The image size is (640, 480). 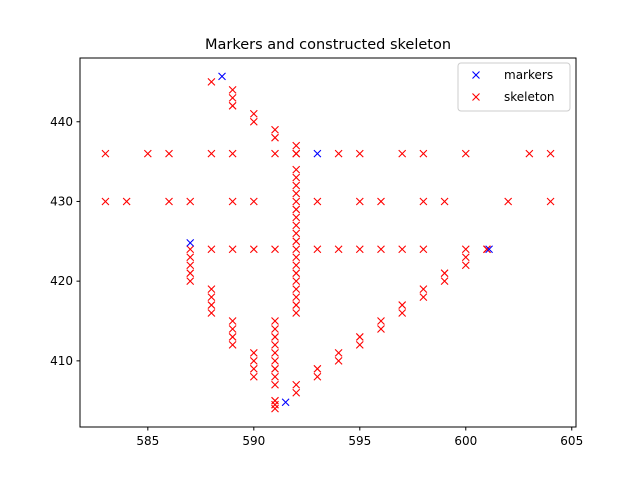 I want to click on x-tick-label: 605, so click(x=571, y=441).